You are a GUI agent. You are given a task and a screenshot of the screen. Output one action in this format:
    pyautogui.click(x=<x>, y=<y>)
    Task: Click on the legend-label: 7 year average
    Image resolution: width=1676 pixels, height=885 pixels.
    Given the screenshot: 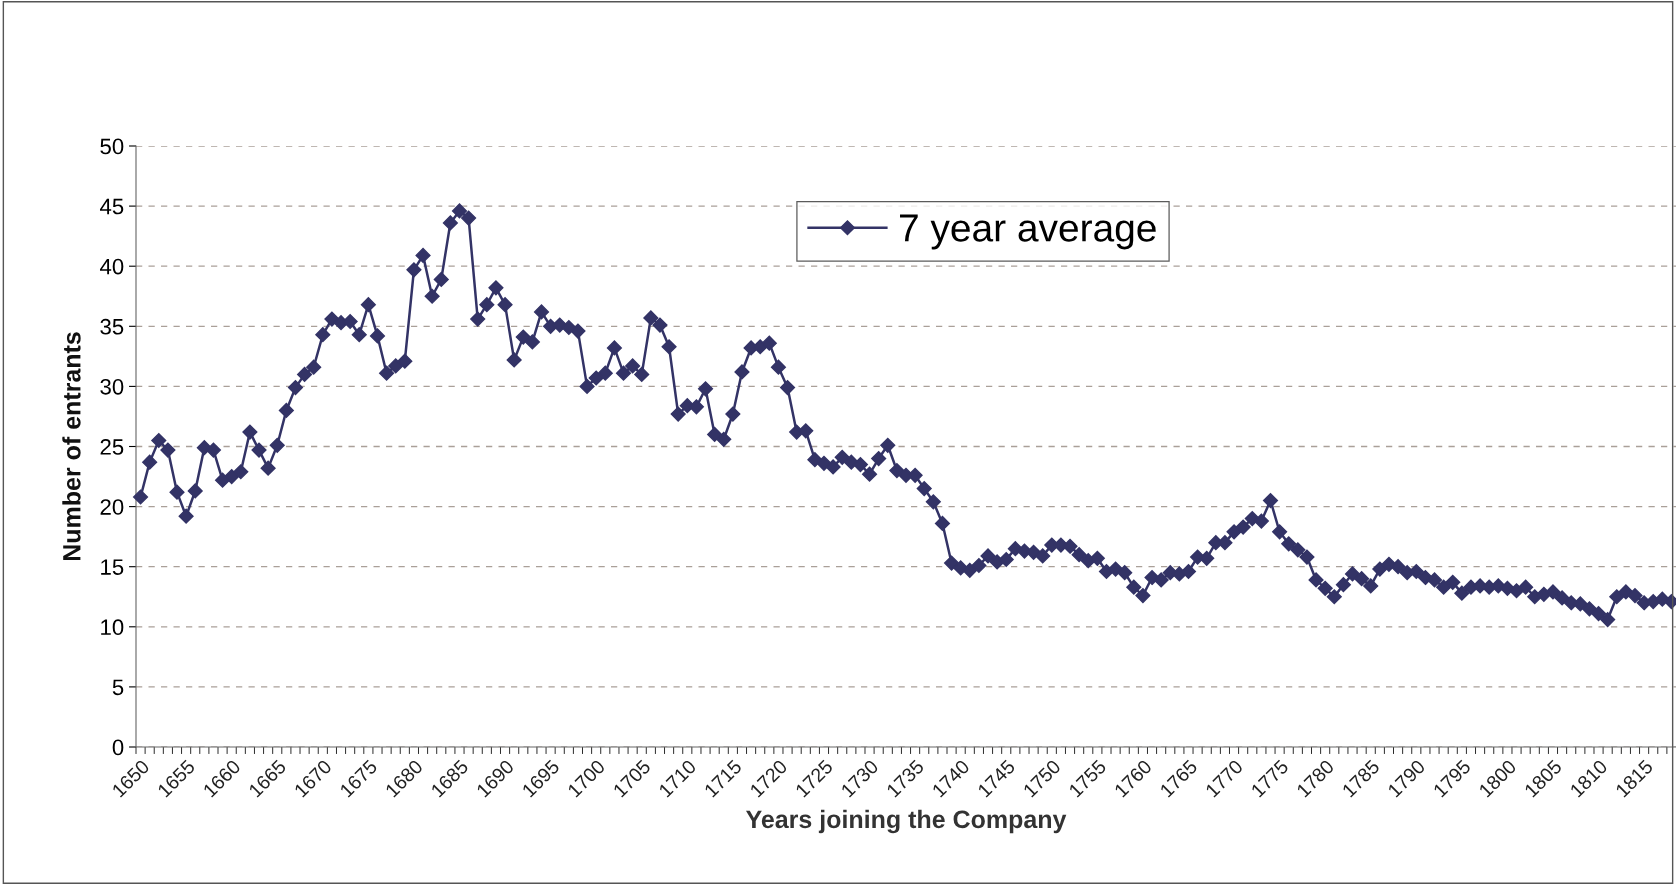 What is the action you would take?
    pyautogui.click(x=1028, y=232)
    